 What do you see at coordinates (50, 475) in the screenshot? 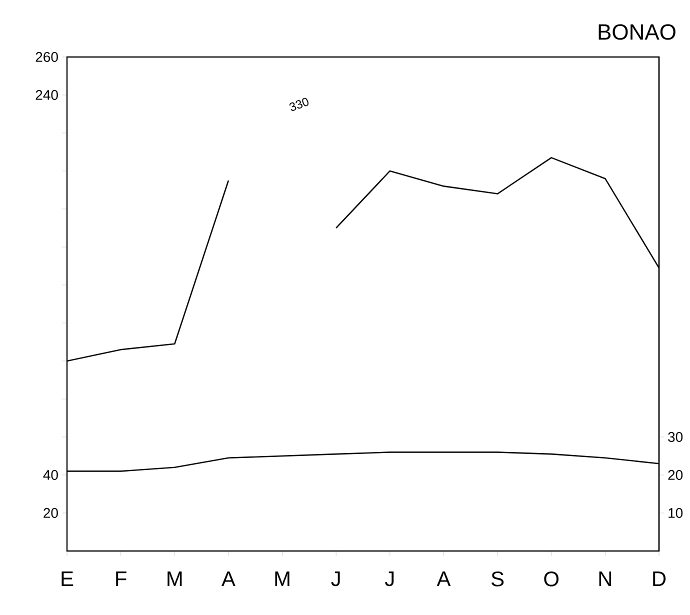
I see `y-tick-label: 40` at bounding box center [50, 475].